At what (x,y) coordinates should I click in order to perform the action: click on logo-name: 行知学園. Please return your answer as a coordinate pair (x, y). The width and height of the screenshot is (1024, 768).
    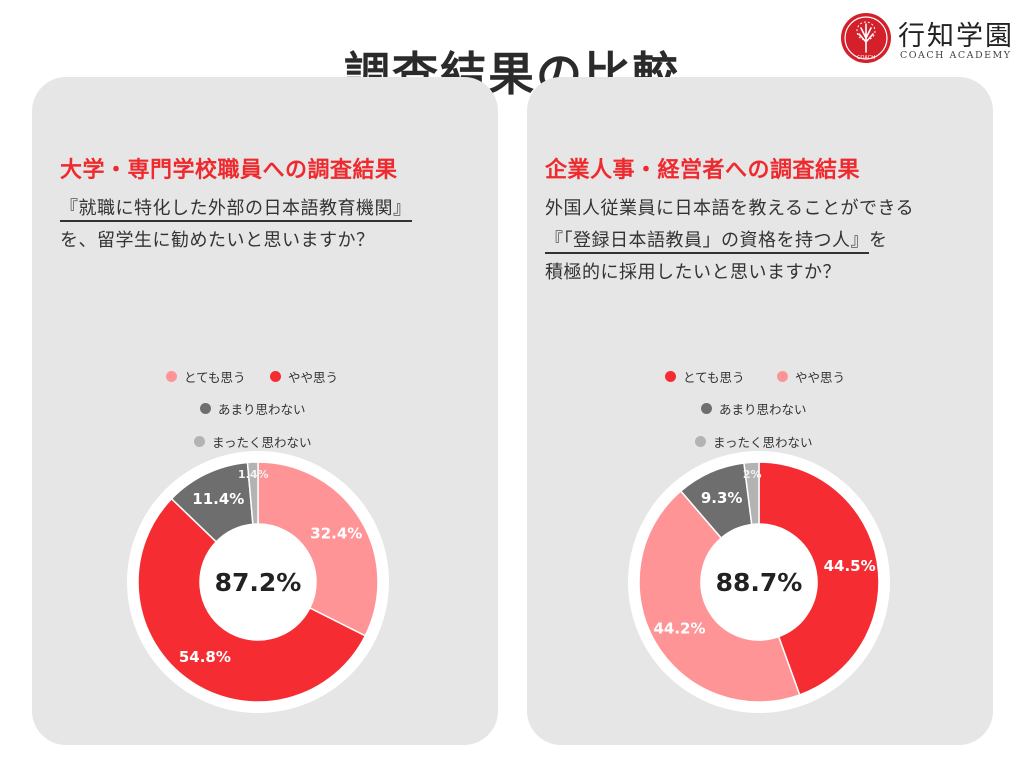
    Looking at the image, I should click on (956, 36).